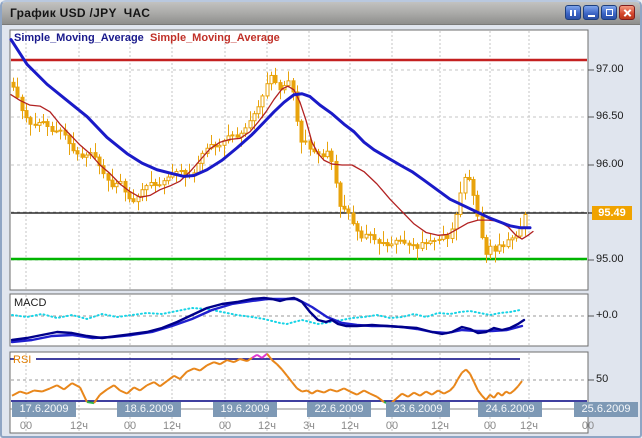 Image resolution: width=642 pixels, height=438 pixels. Describe the element at coordinates (610, 116) in the screenshot. I see `price-axis-label: 96.50` at that location.